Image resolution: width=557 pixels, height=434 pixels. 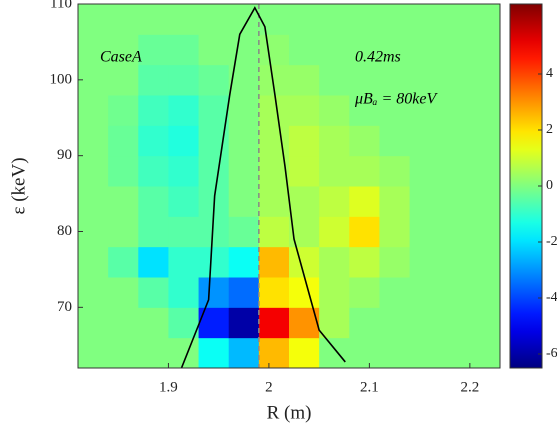 What do you see at coordinates (551, 297) in the screenshot?
I see `colorbar-tick-label: -4` at bounding box center [551, 297].